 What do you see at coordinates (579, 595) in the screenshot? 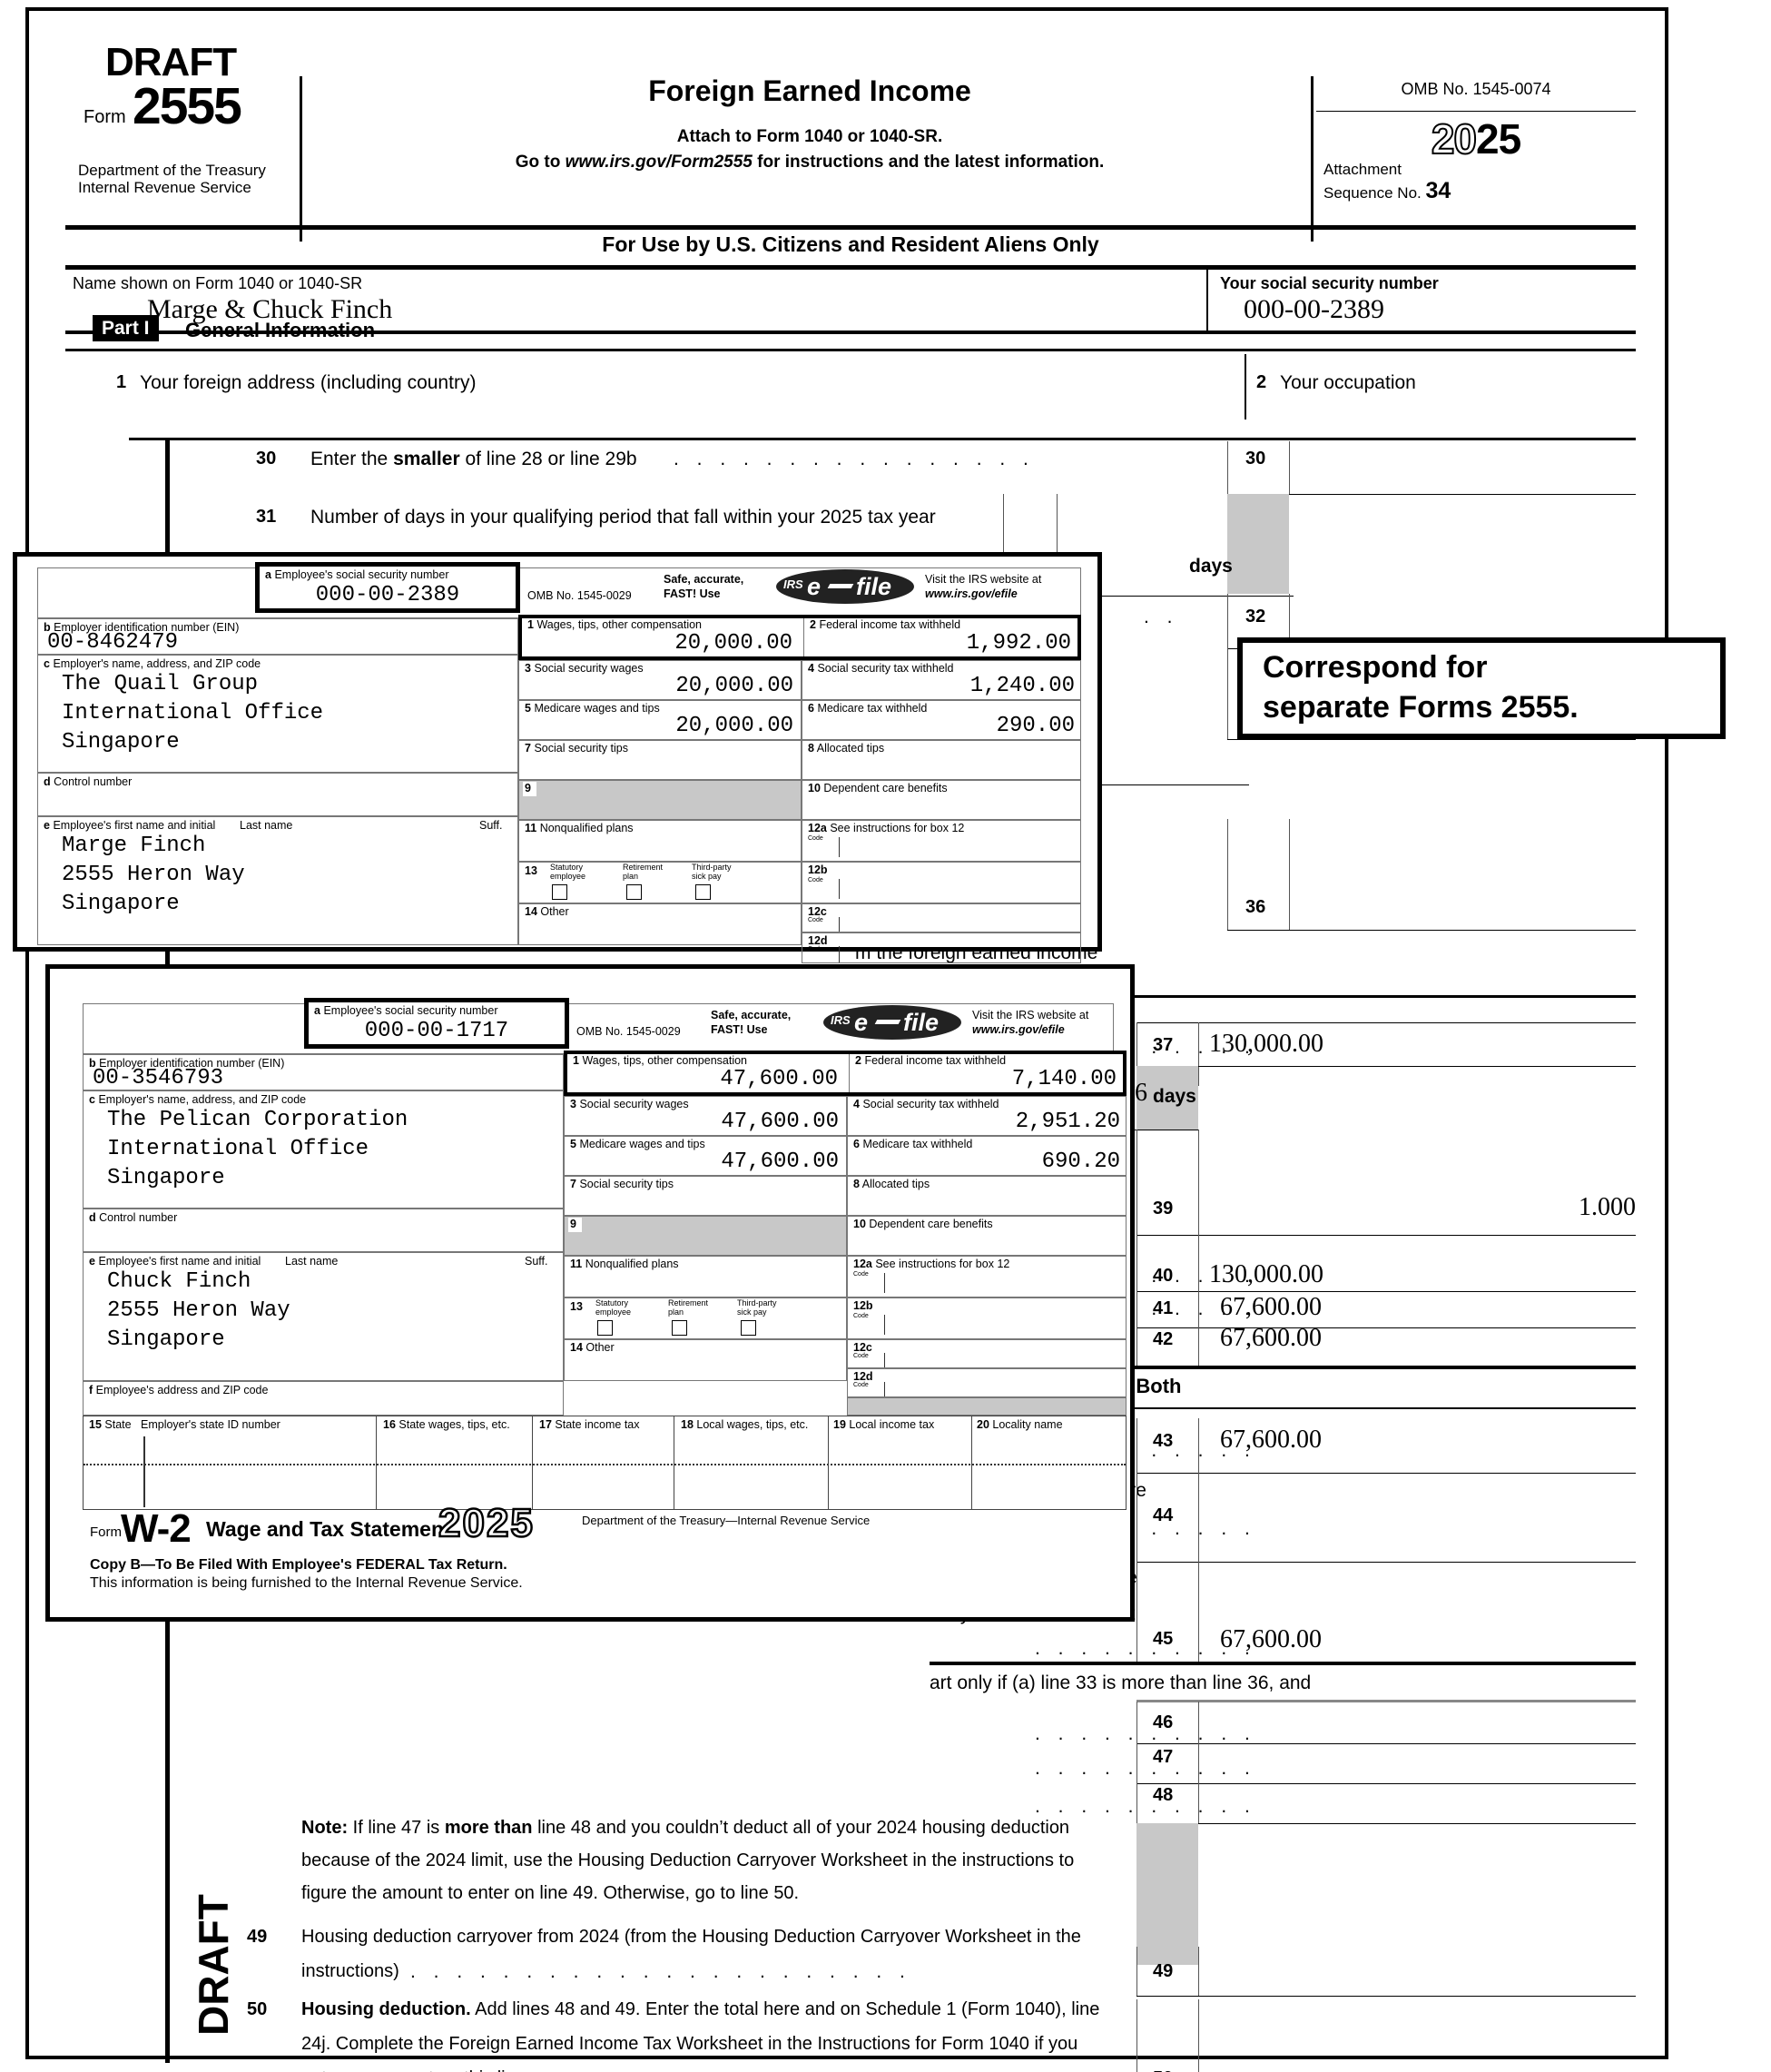
I see `w2-omb: OMB No. 1545-0029` at bounding box center [579, 595].